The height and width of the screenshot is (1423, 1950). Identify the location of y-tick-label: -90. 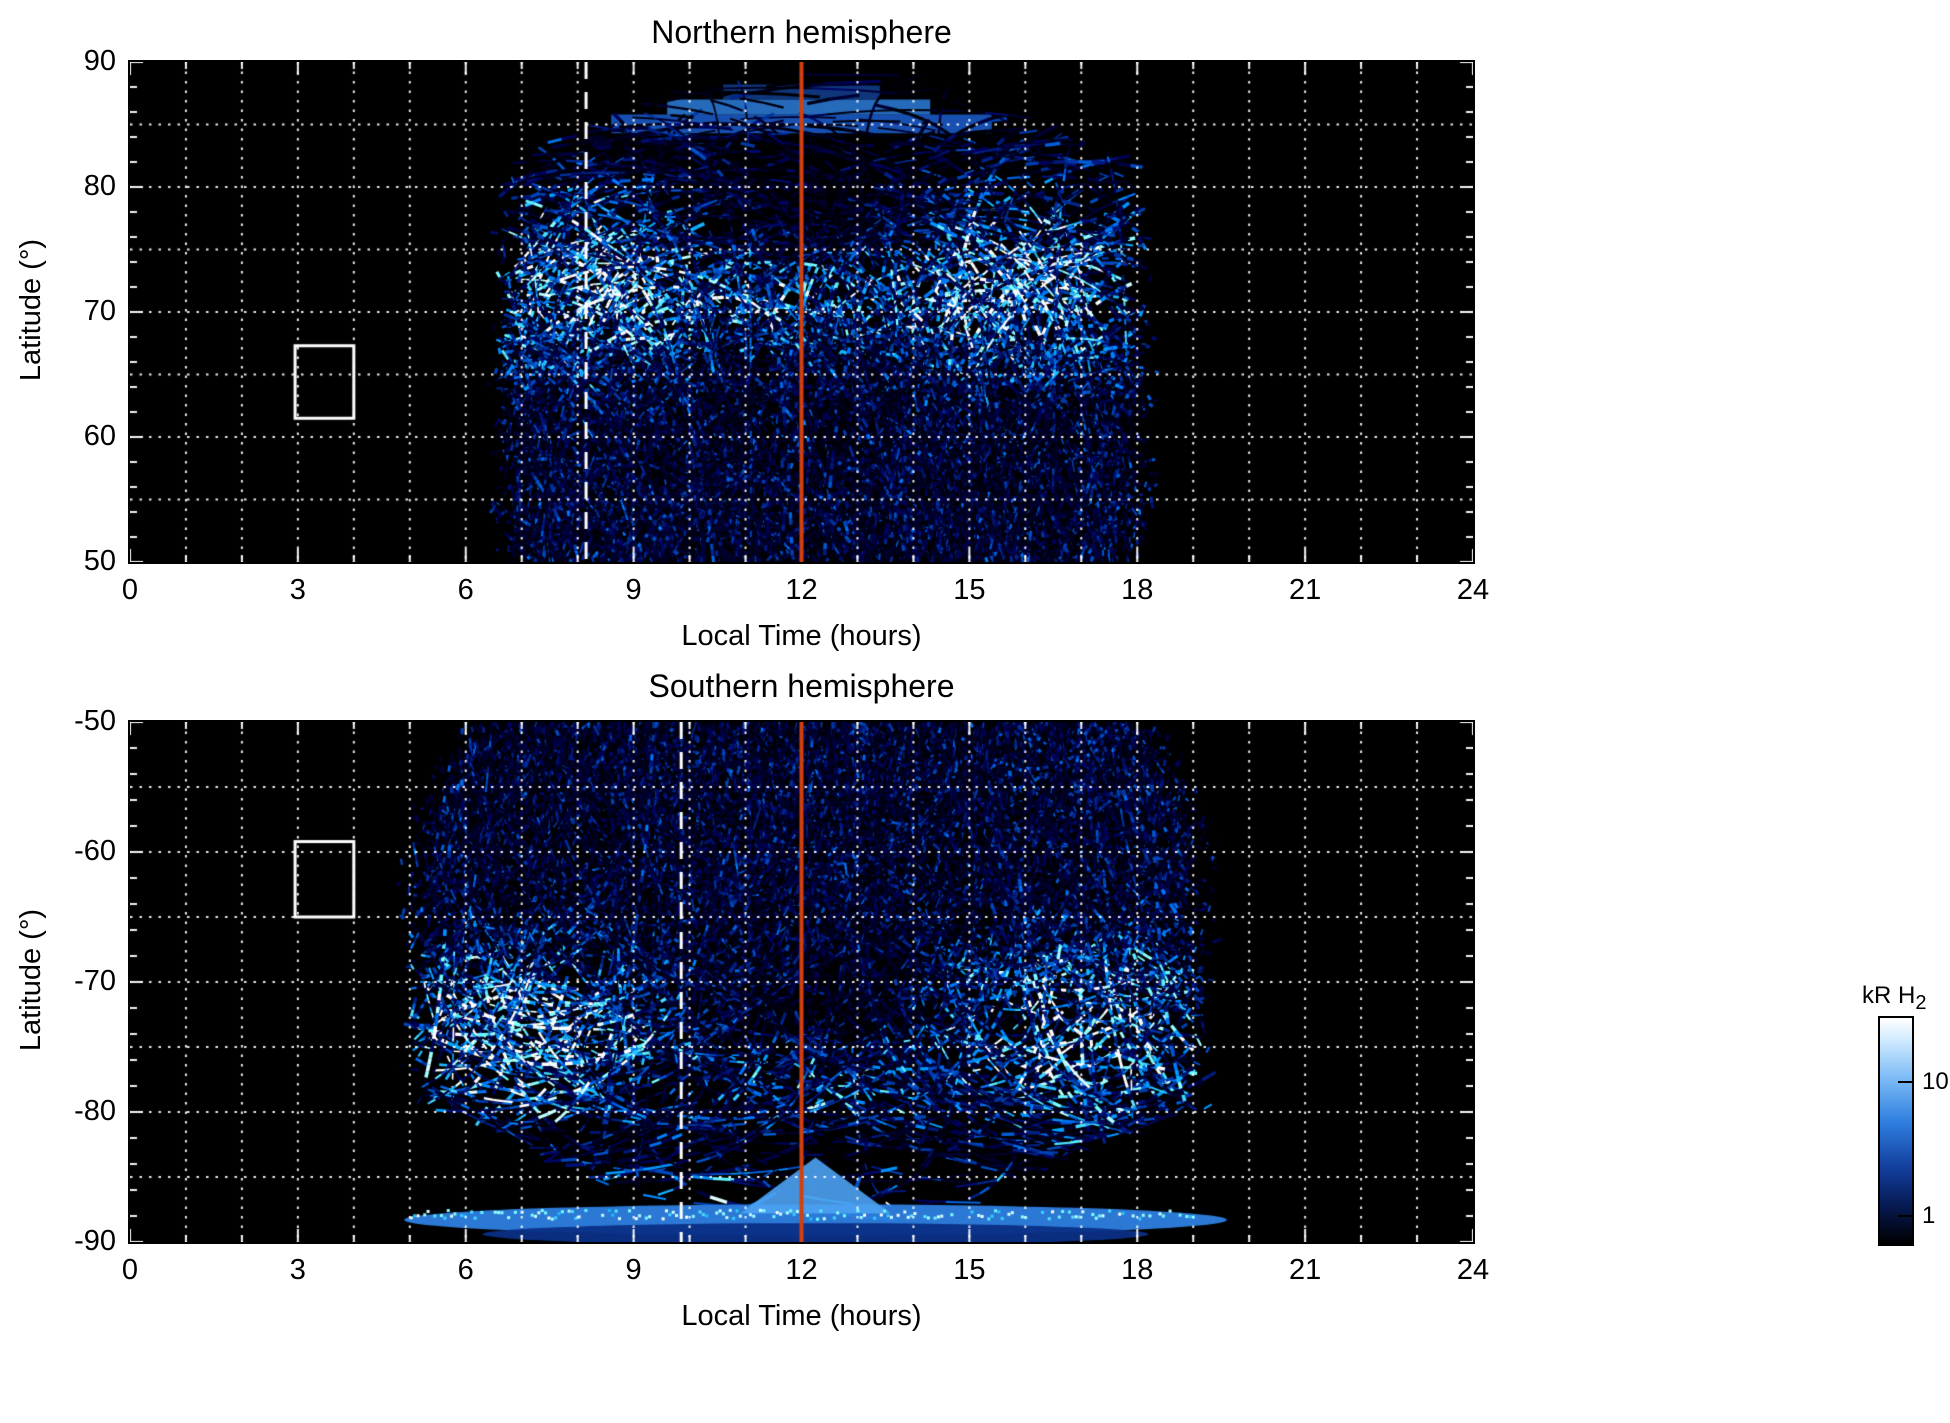
(95, 1241).